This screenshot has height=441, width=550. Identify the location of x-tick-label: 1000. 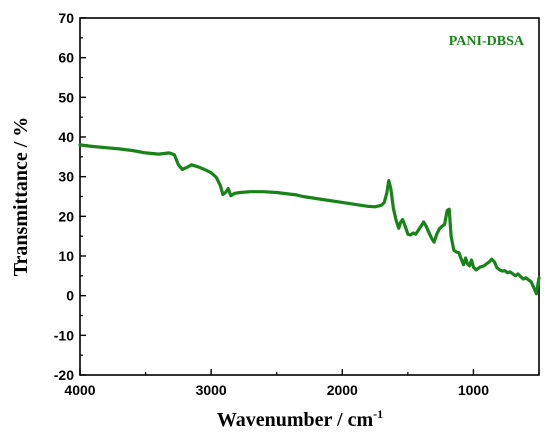
(473, 390).